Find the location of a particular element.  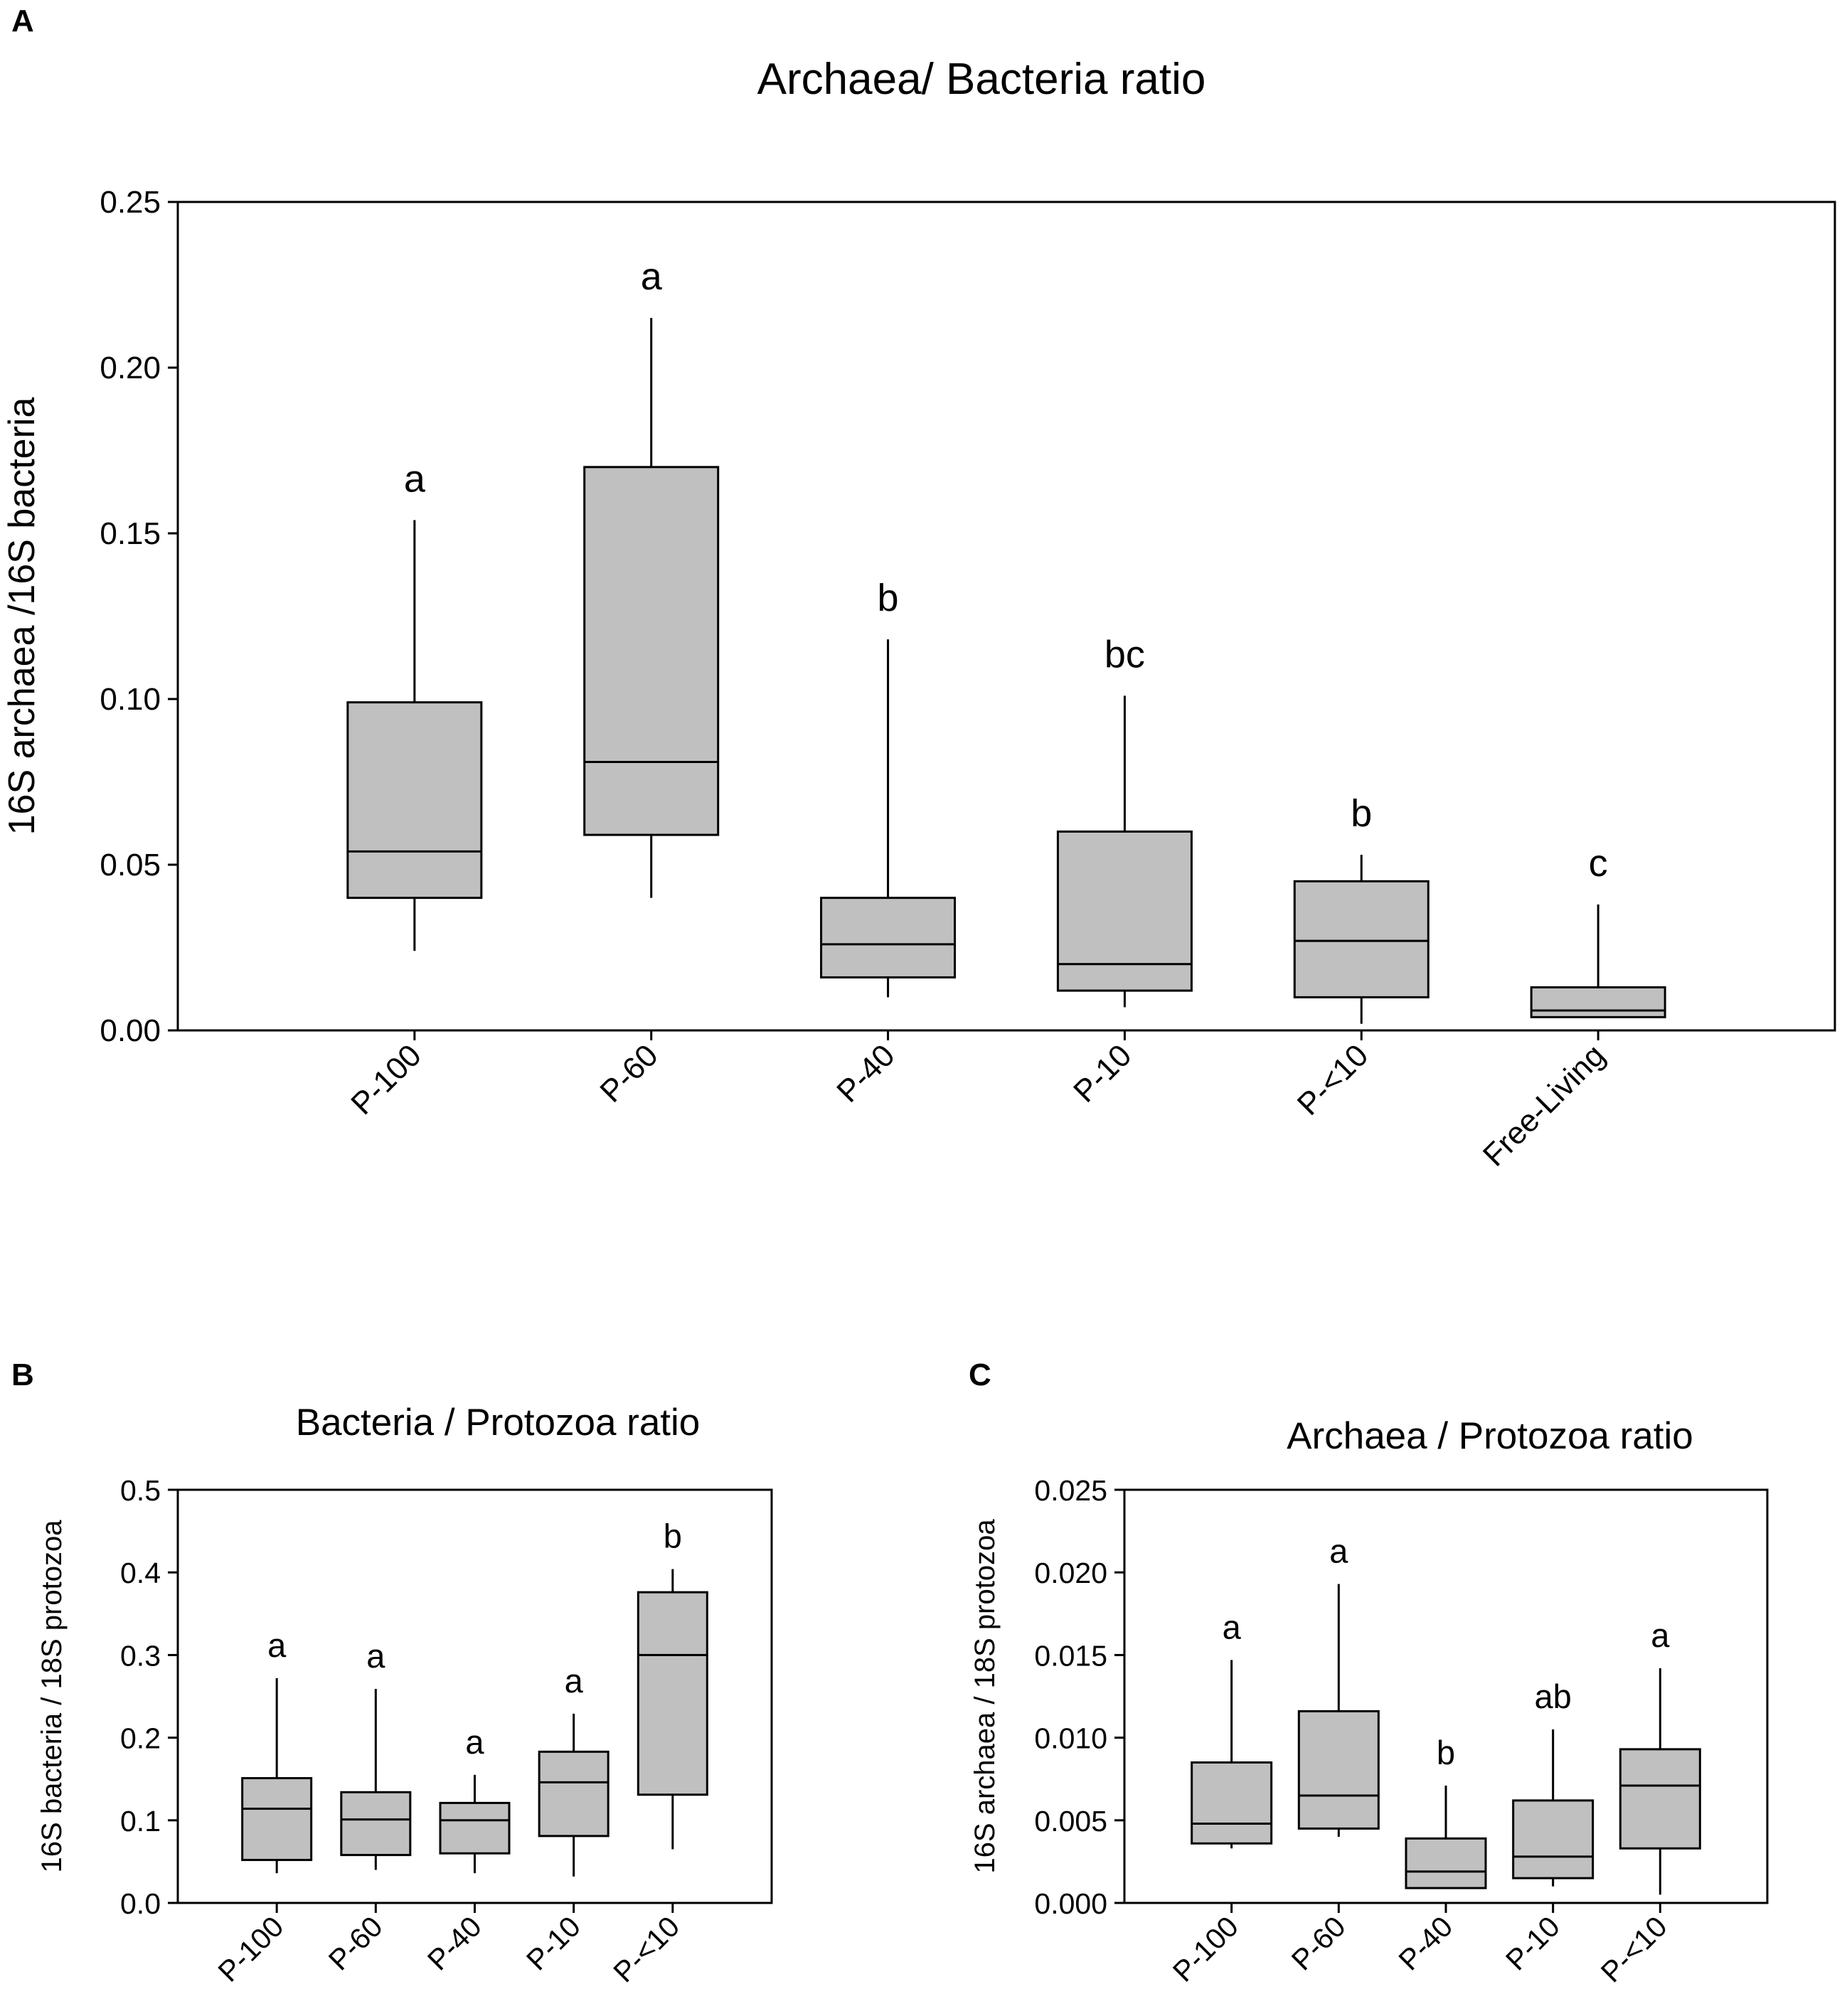

y-tick-label: 0.25 is located at coordinates (130, 202).